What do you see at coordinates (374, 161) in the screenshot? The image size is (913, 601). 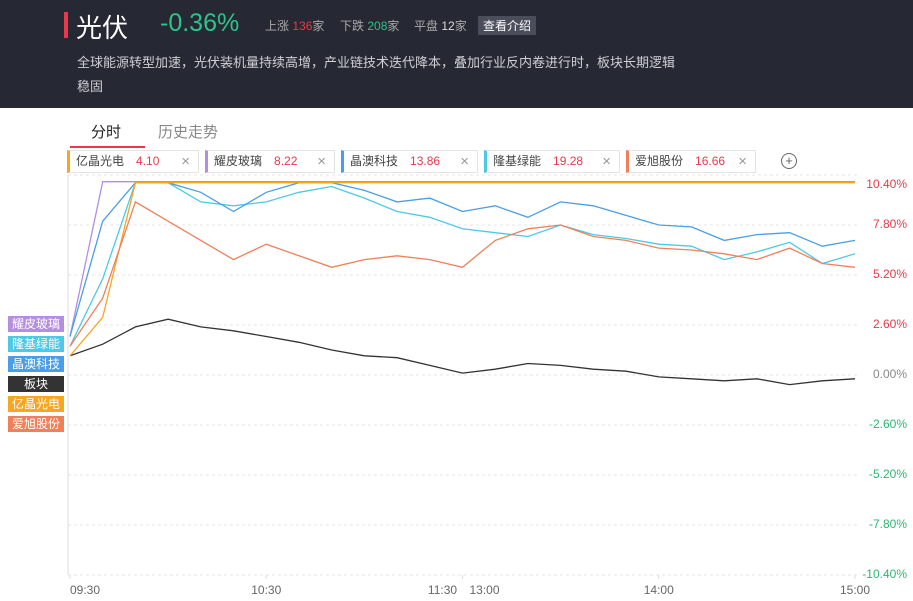 I see `stock-name: 晶澳科技` at bounding box center [374, 161].